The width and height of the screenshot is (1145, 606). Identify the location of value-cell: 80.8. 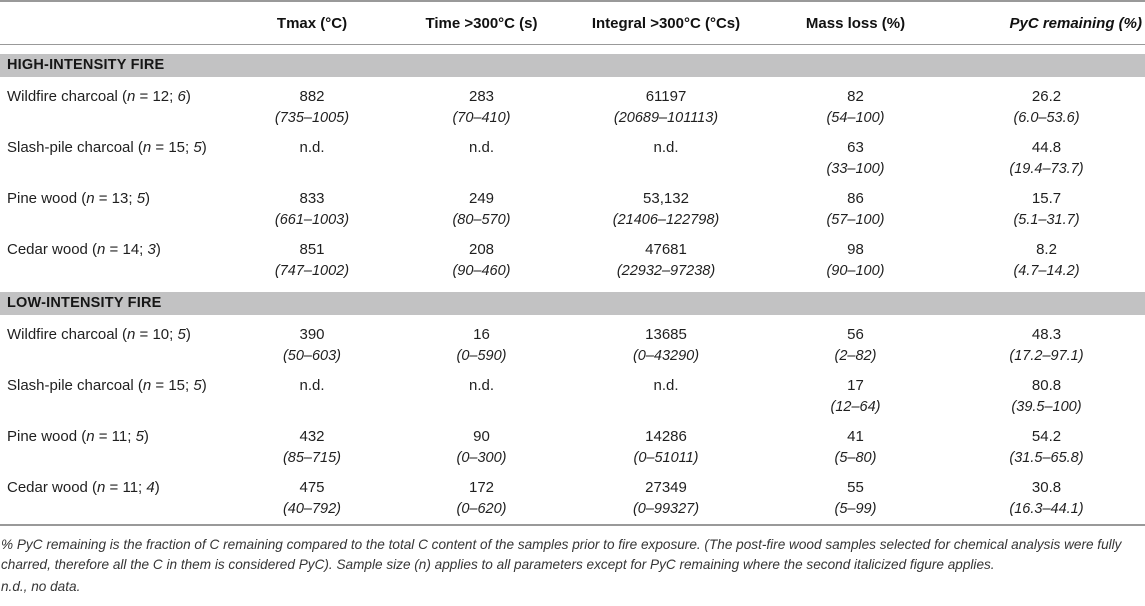
(1046, 385).